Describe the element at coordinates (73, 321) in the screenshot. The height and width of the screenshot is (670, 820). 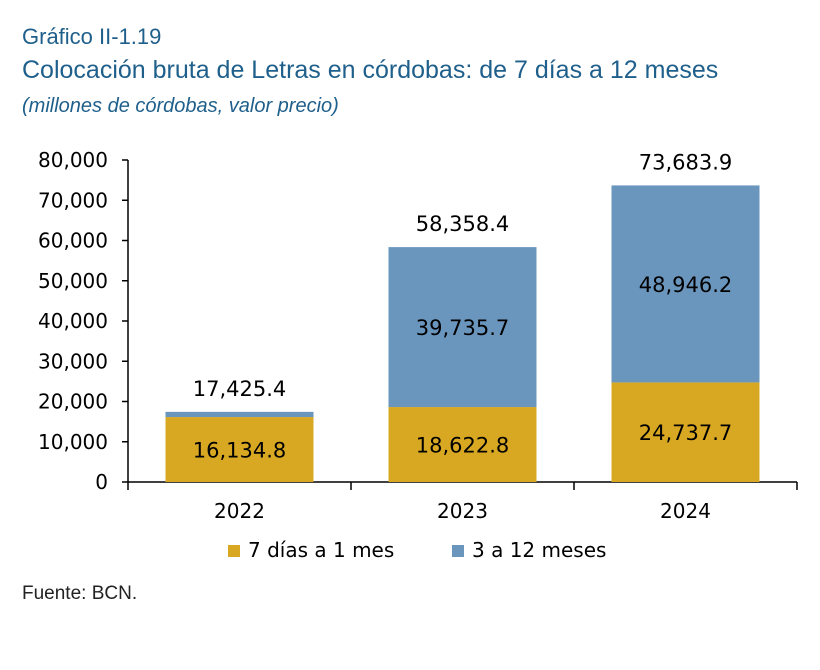
I see `y-tick-label: 40,000` at that location.